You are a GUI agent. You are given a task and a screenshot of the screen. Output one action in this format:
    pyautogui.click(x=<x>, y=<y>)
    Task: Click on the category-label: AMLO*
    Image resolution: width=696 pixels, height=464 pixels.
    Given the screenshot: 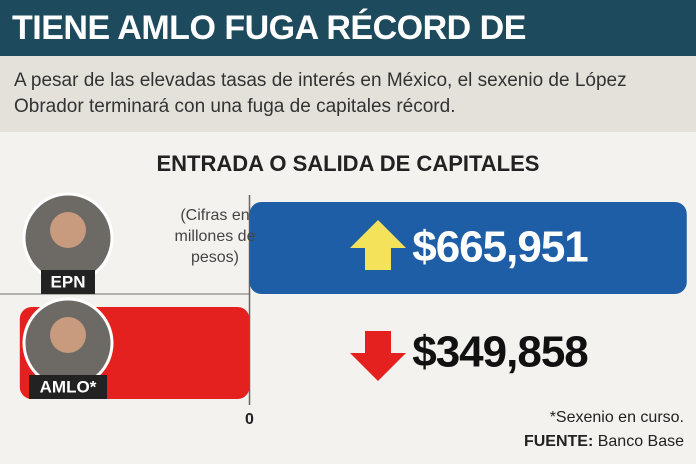 What is the action you would take?
    pyautogui.click(x=68, y=386)
    